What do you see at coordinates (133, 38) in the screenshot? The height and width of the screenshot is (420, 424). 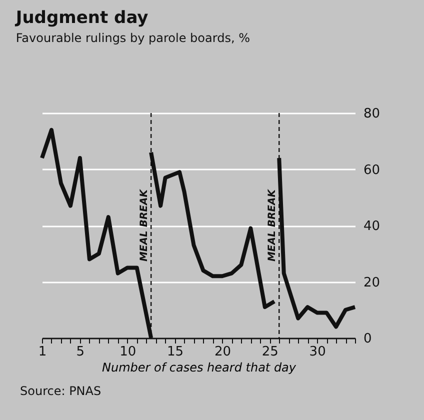 I see `chart-subtitle: Favourable rulings by parole boards, %` at bounding box center [133, 38].